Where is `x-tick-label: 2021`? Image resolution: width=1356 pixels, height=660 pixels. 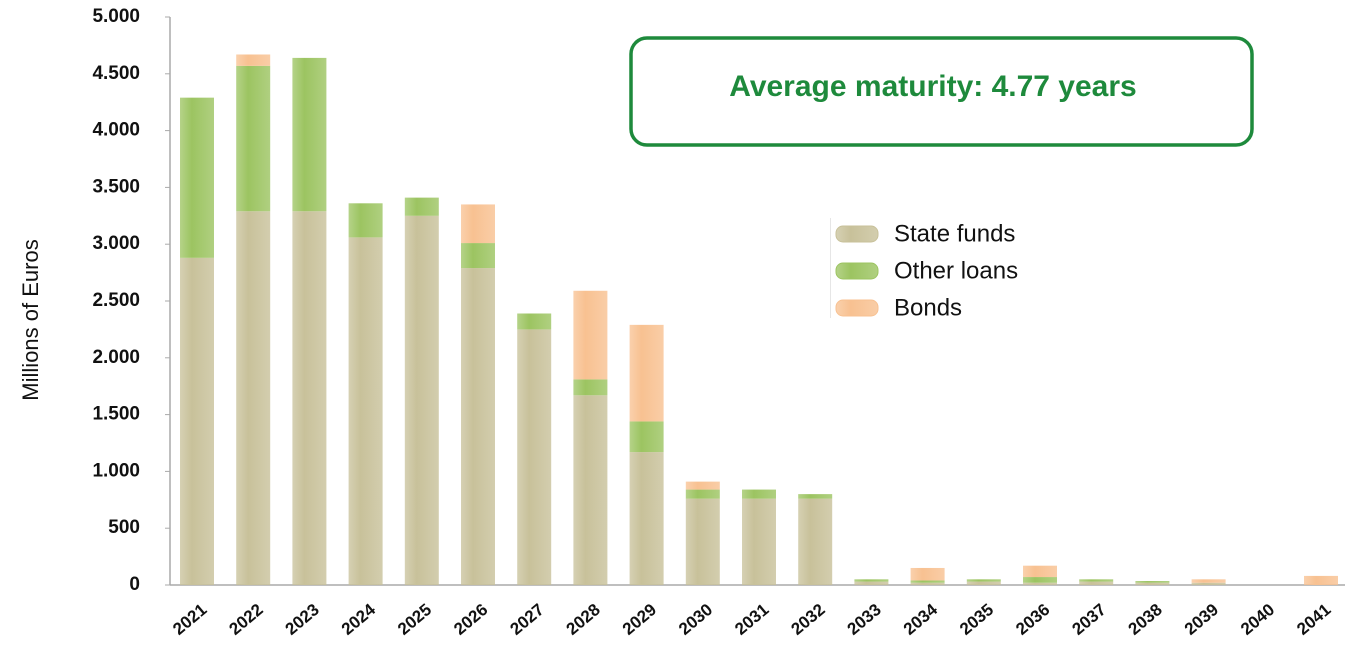 x-tick-label: 2021 is located at coordinates (189, 619).